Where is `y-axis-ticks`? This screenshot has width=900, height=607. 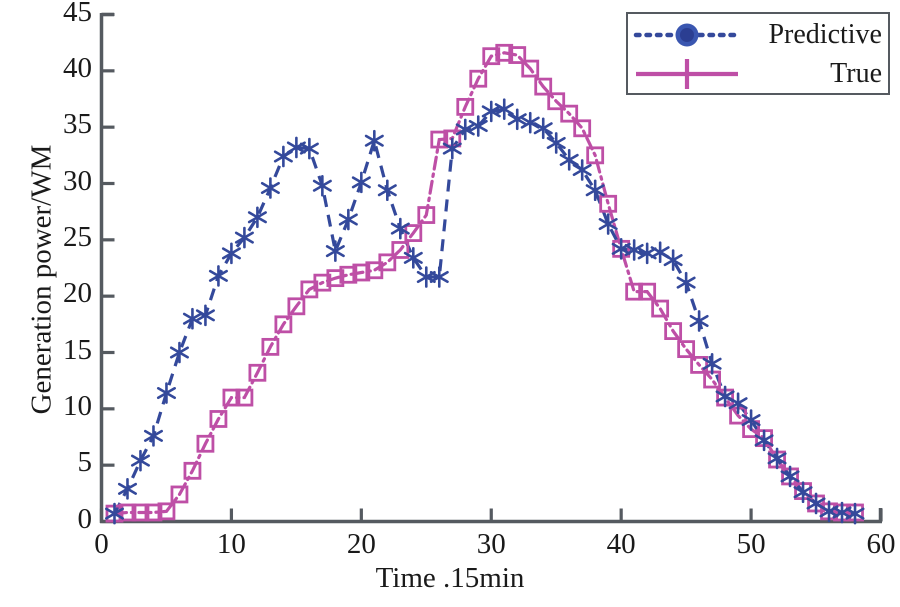
y-axis-ticks is located at coordinates (108, 268).